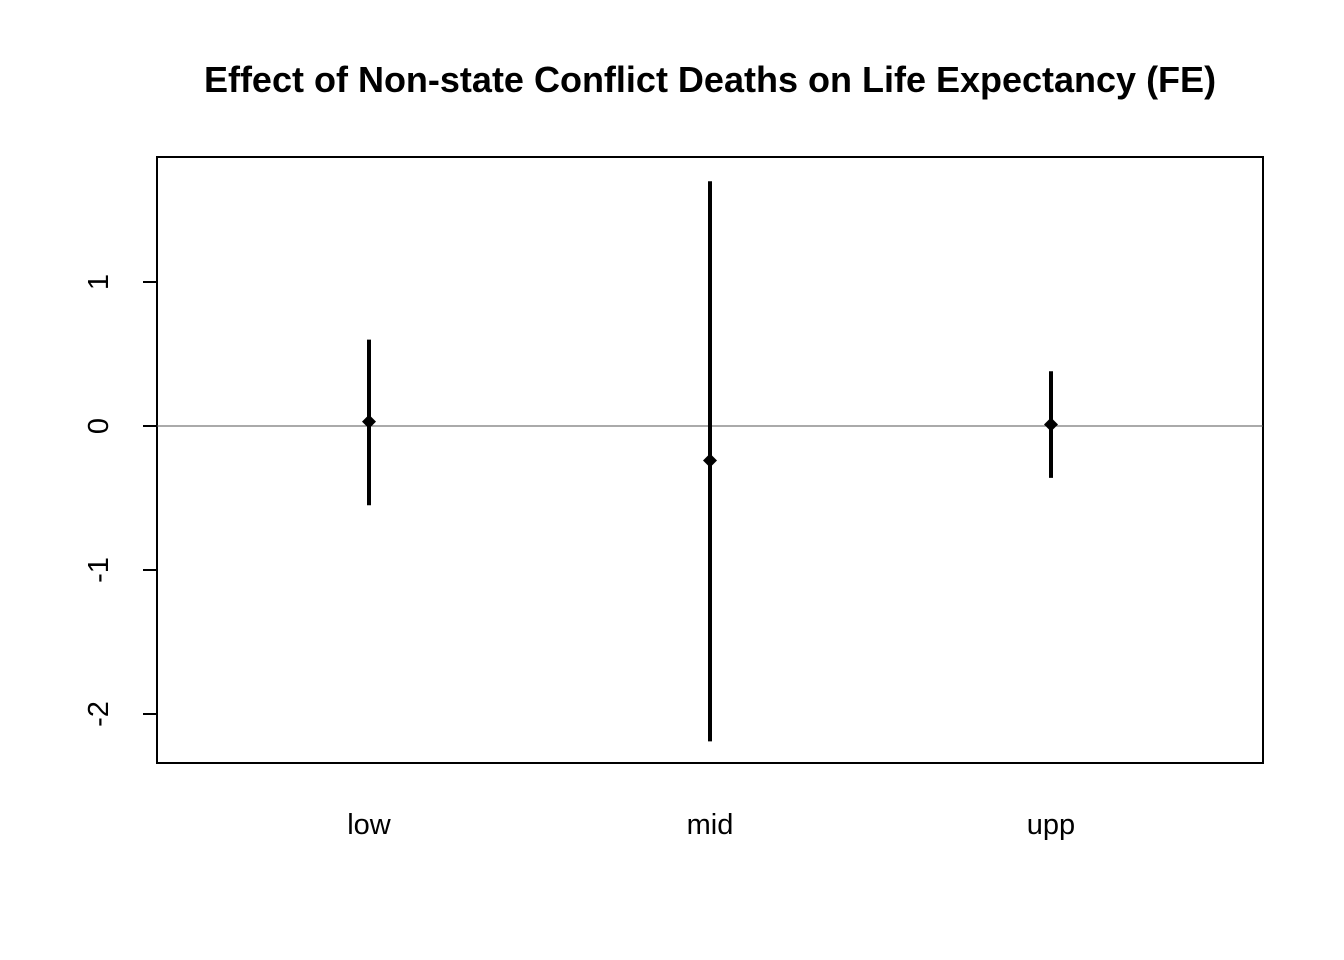  What do you see at coordinates (99, 282) in the screenshot?
I see `y-tick-label: 1` at bounding box center [99, 282].